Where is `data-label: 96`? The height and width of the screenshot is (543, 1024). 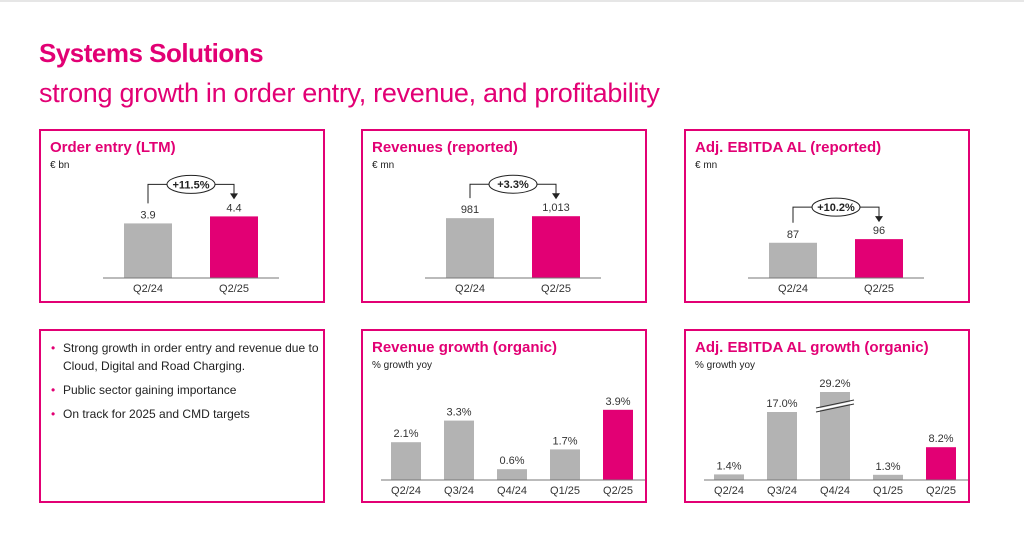
data-label: 96 is located at coordinates (879, 231).